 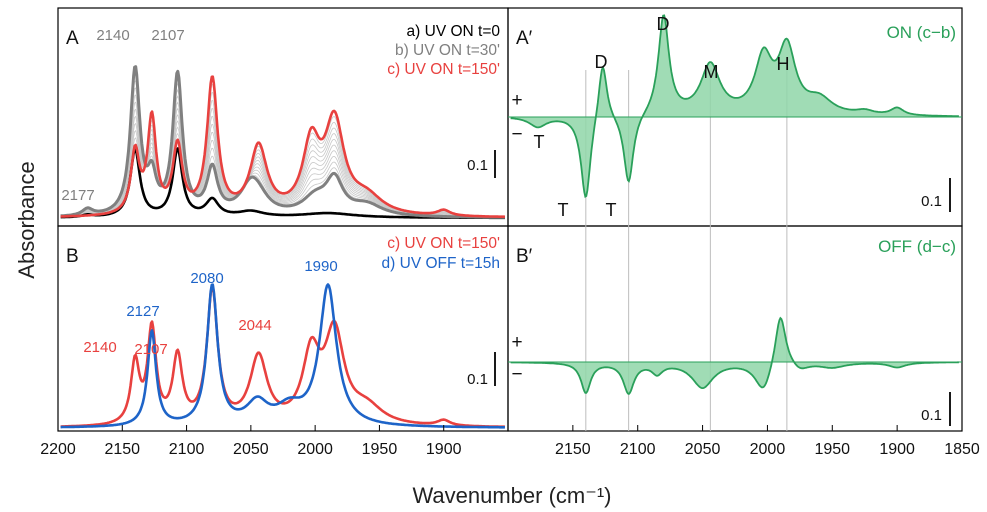 What do you see at coordinates (254, 325) in the screenshot?
I see `peak-label: 2044` at bounding box center [254, 325].